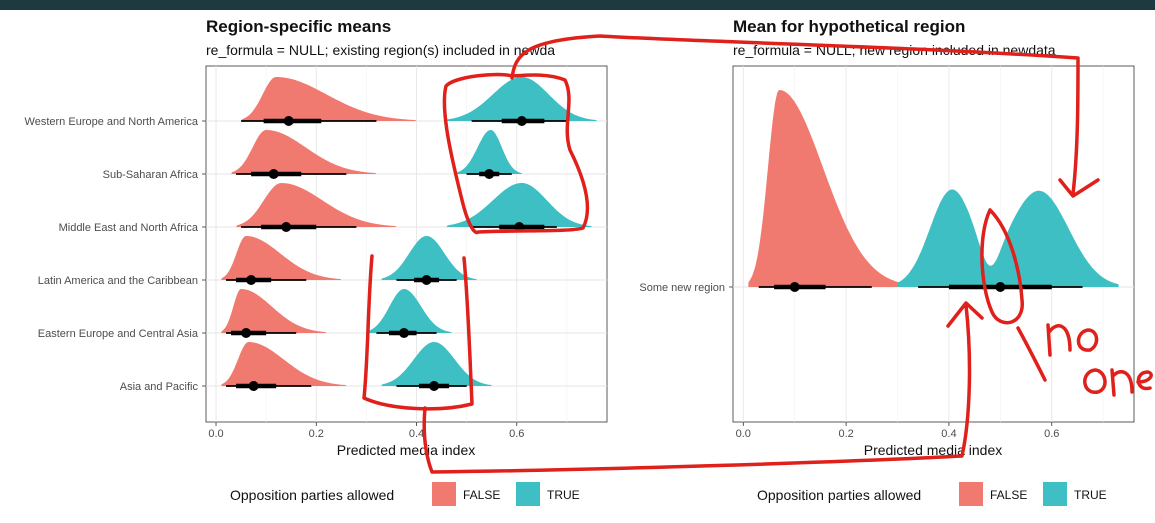  Describe the element at coordinates (528, 494) in the screenshot. I see `legend-left-true-swatch` at that location.